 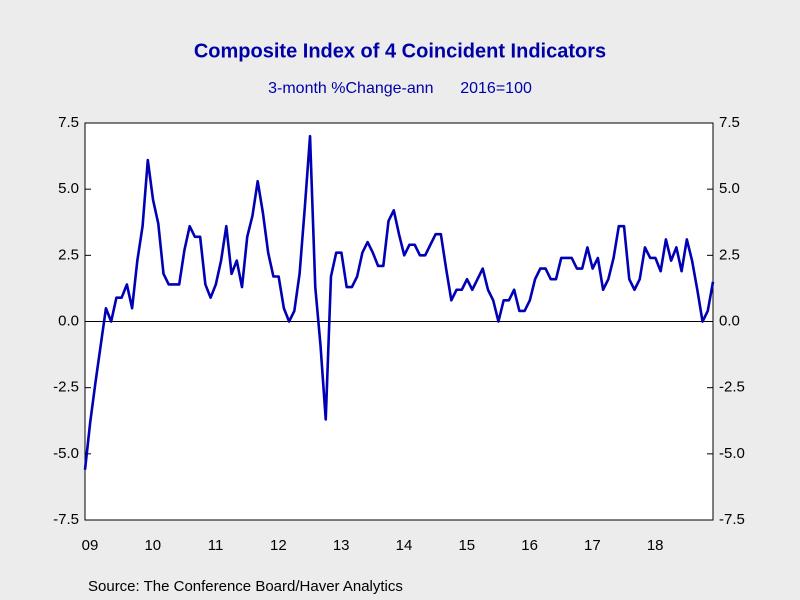 I want to click on x-tick-label: 09, so click(x=90, y=545).